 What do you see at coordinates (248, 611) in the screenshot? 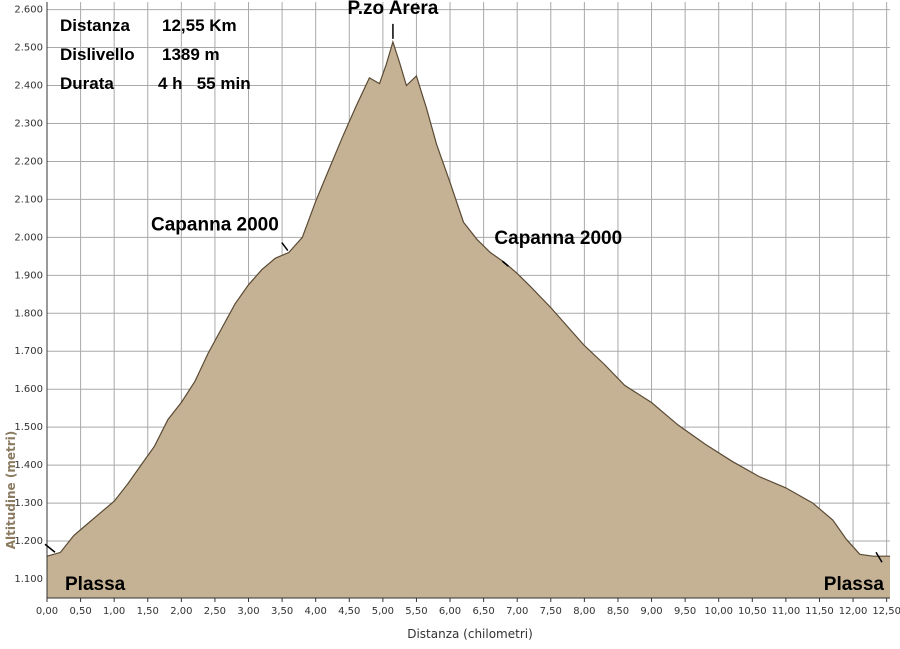
I see `x-tick-label: 3,00` at bounding box center [248, 611].